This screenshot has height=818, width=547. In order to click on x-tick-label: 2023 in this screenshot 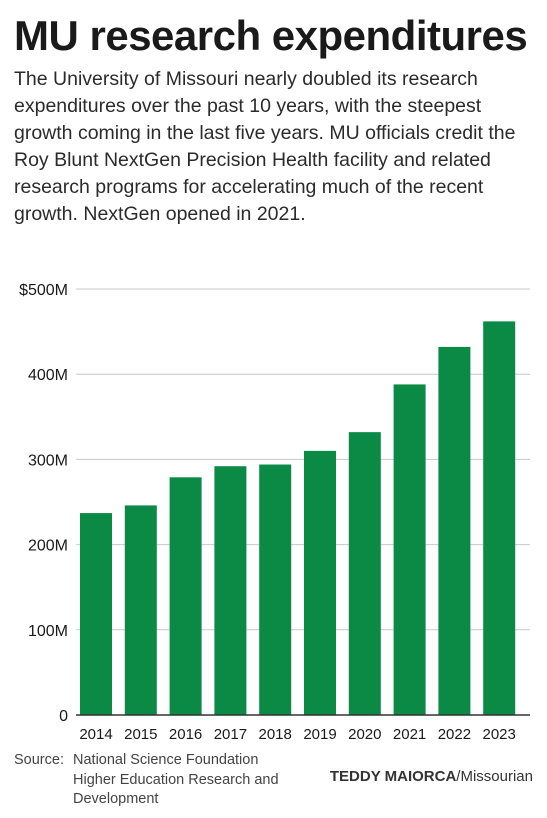, I will do `click(499, 734)`.